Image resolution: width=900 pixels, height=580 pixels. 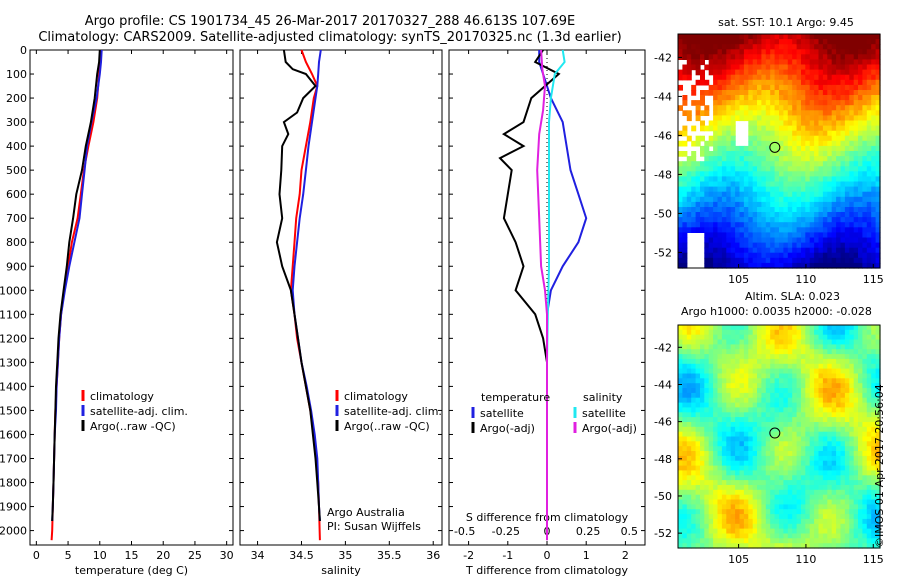 What do you see at coordinates (13, 434) in the screenshot?
I see `y-tick-label: 1600` at bounding box center [13, 434].